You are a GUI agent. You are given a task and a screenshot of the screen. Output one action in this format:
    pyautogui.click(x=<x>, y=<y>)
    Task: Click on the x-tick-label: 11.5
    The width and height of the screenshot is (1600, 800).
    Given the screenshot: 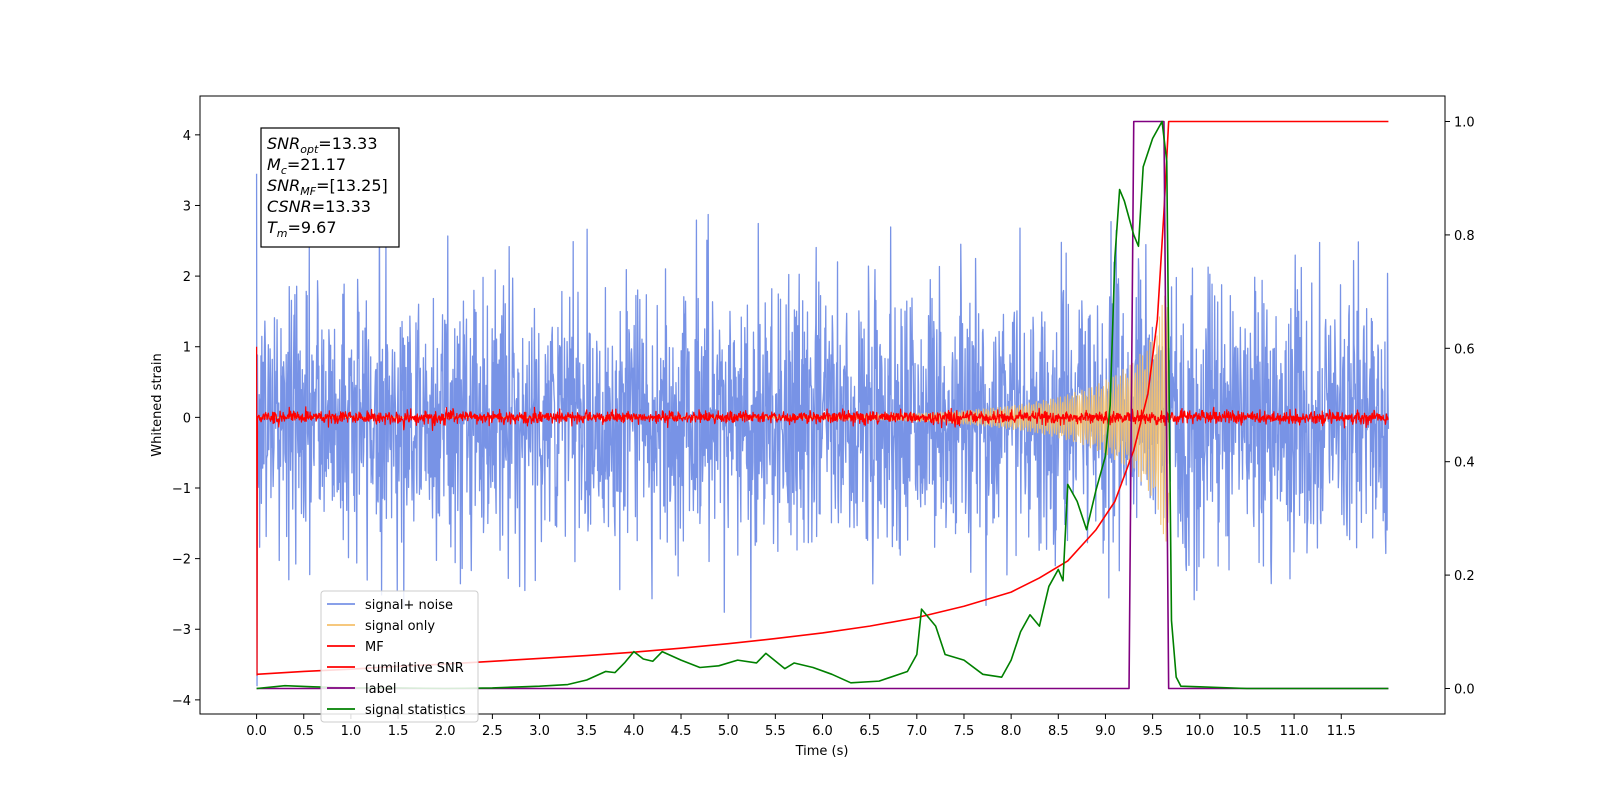 What is the action you would take?
    pyautogui.click(x=1341, y=731)
    